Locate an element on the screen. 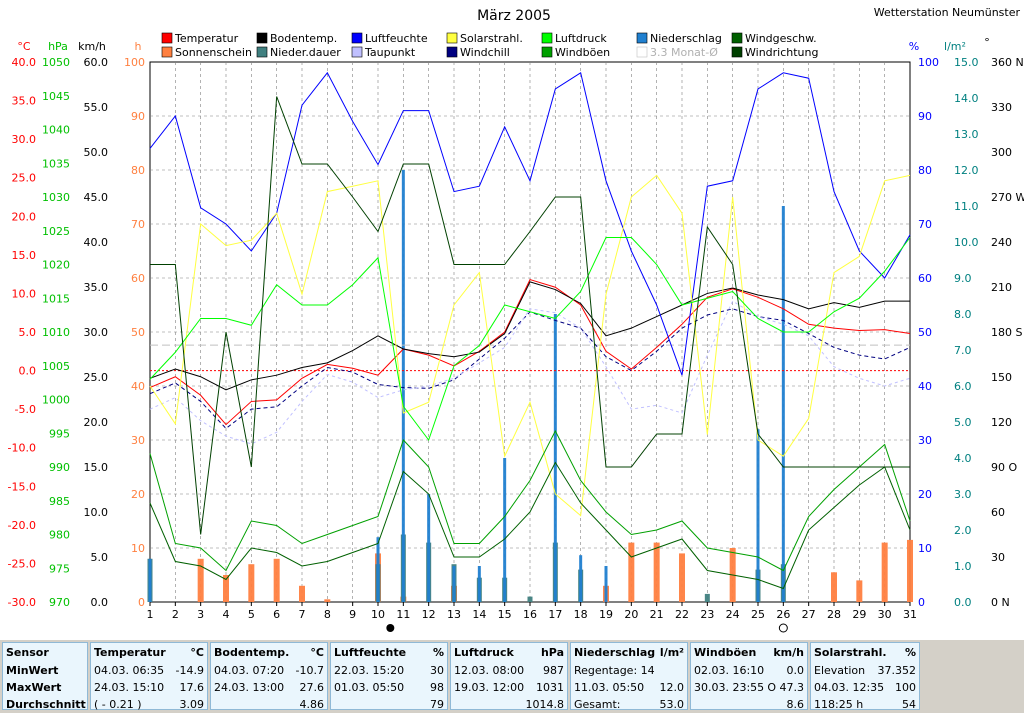  axis-tick-label: 35.0 is located at coordinates (24, 101).